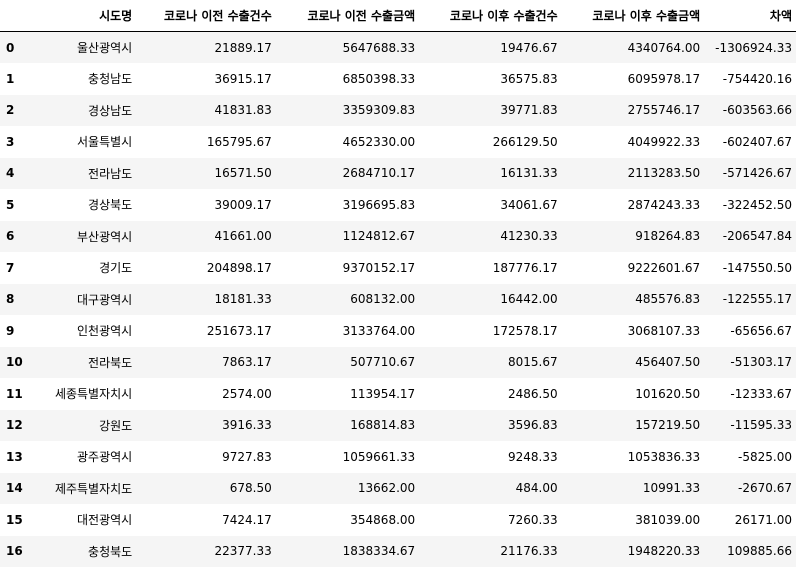 The image size is (796, 567). I want to click on post-covid-amount-cell: 4049922.33, so click(633, 142).